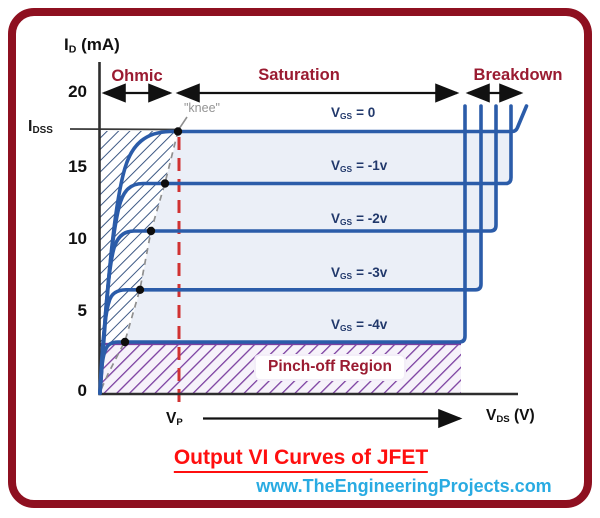 Image resolution: width=600 pixels, height=518 pixels. I want to click on x-axis-title: VDS (V), so click(510, 416).